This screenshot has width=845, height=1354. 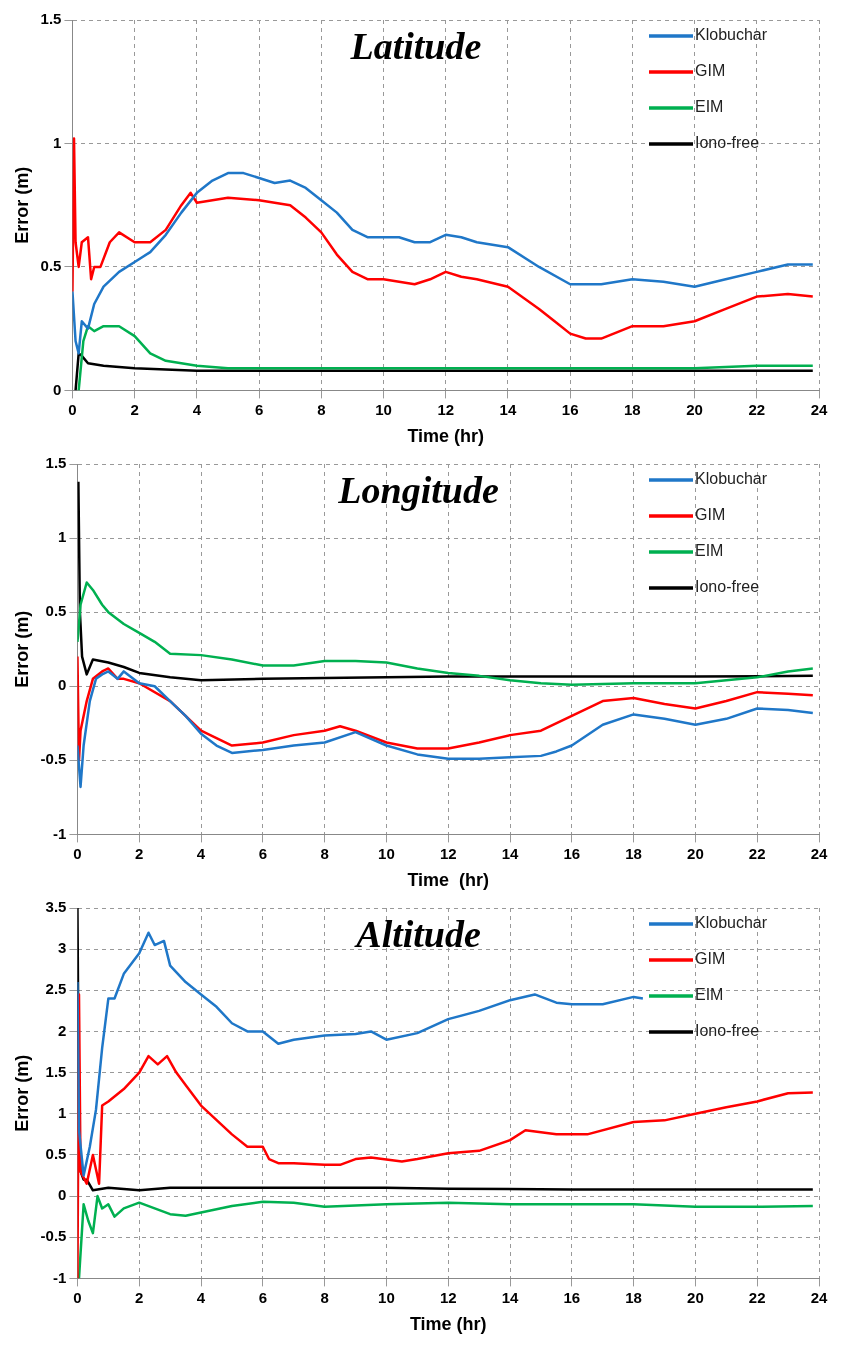 What do you see at coordinates (418, 489) in the screenshot?
I see `chart-title: Longitude` at bounding box center [418, 489].